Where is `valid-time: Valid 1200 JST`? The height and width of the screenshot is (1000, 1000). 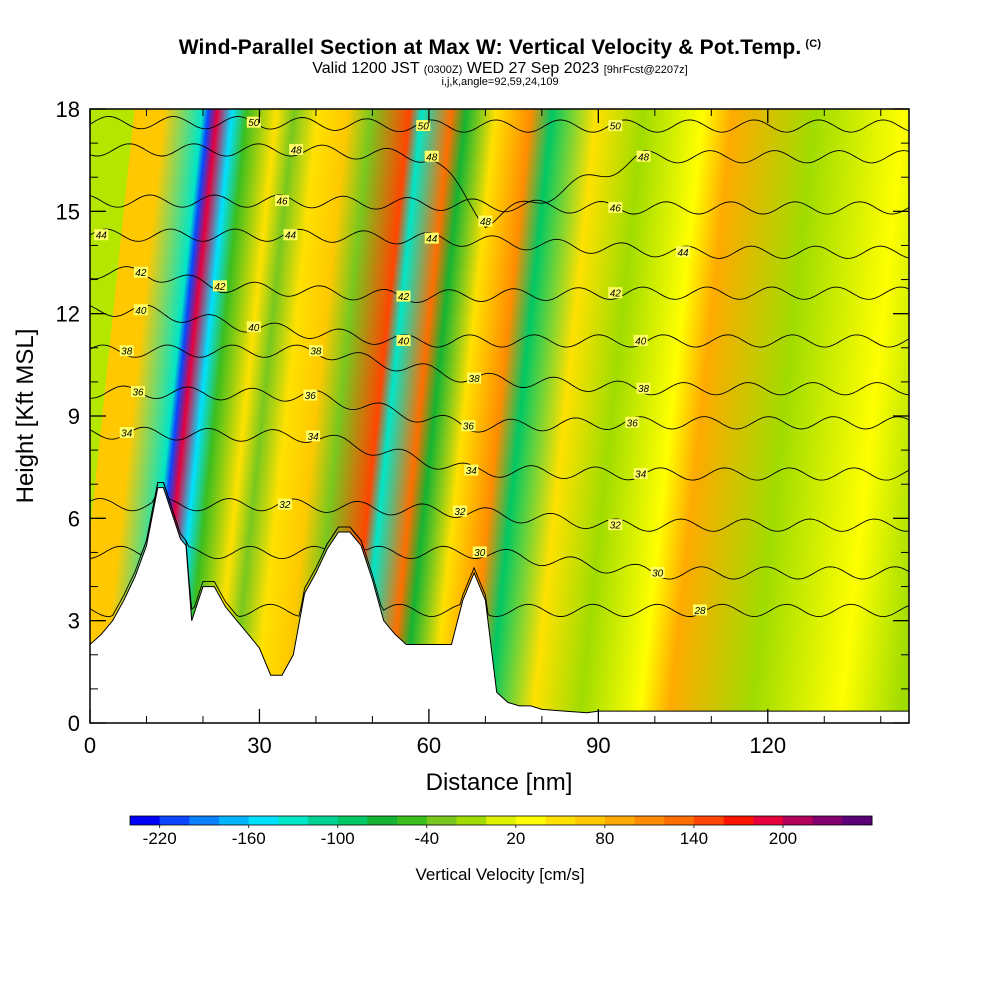 valid-time: Valid 1200 JST is located at coordinates (366, 68).